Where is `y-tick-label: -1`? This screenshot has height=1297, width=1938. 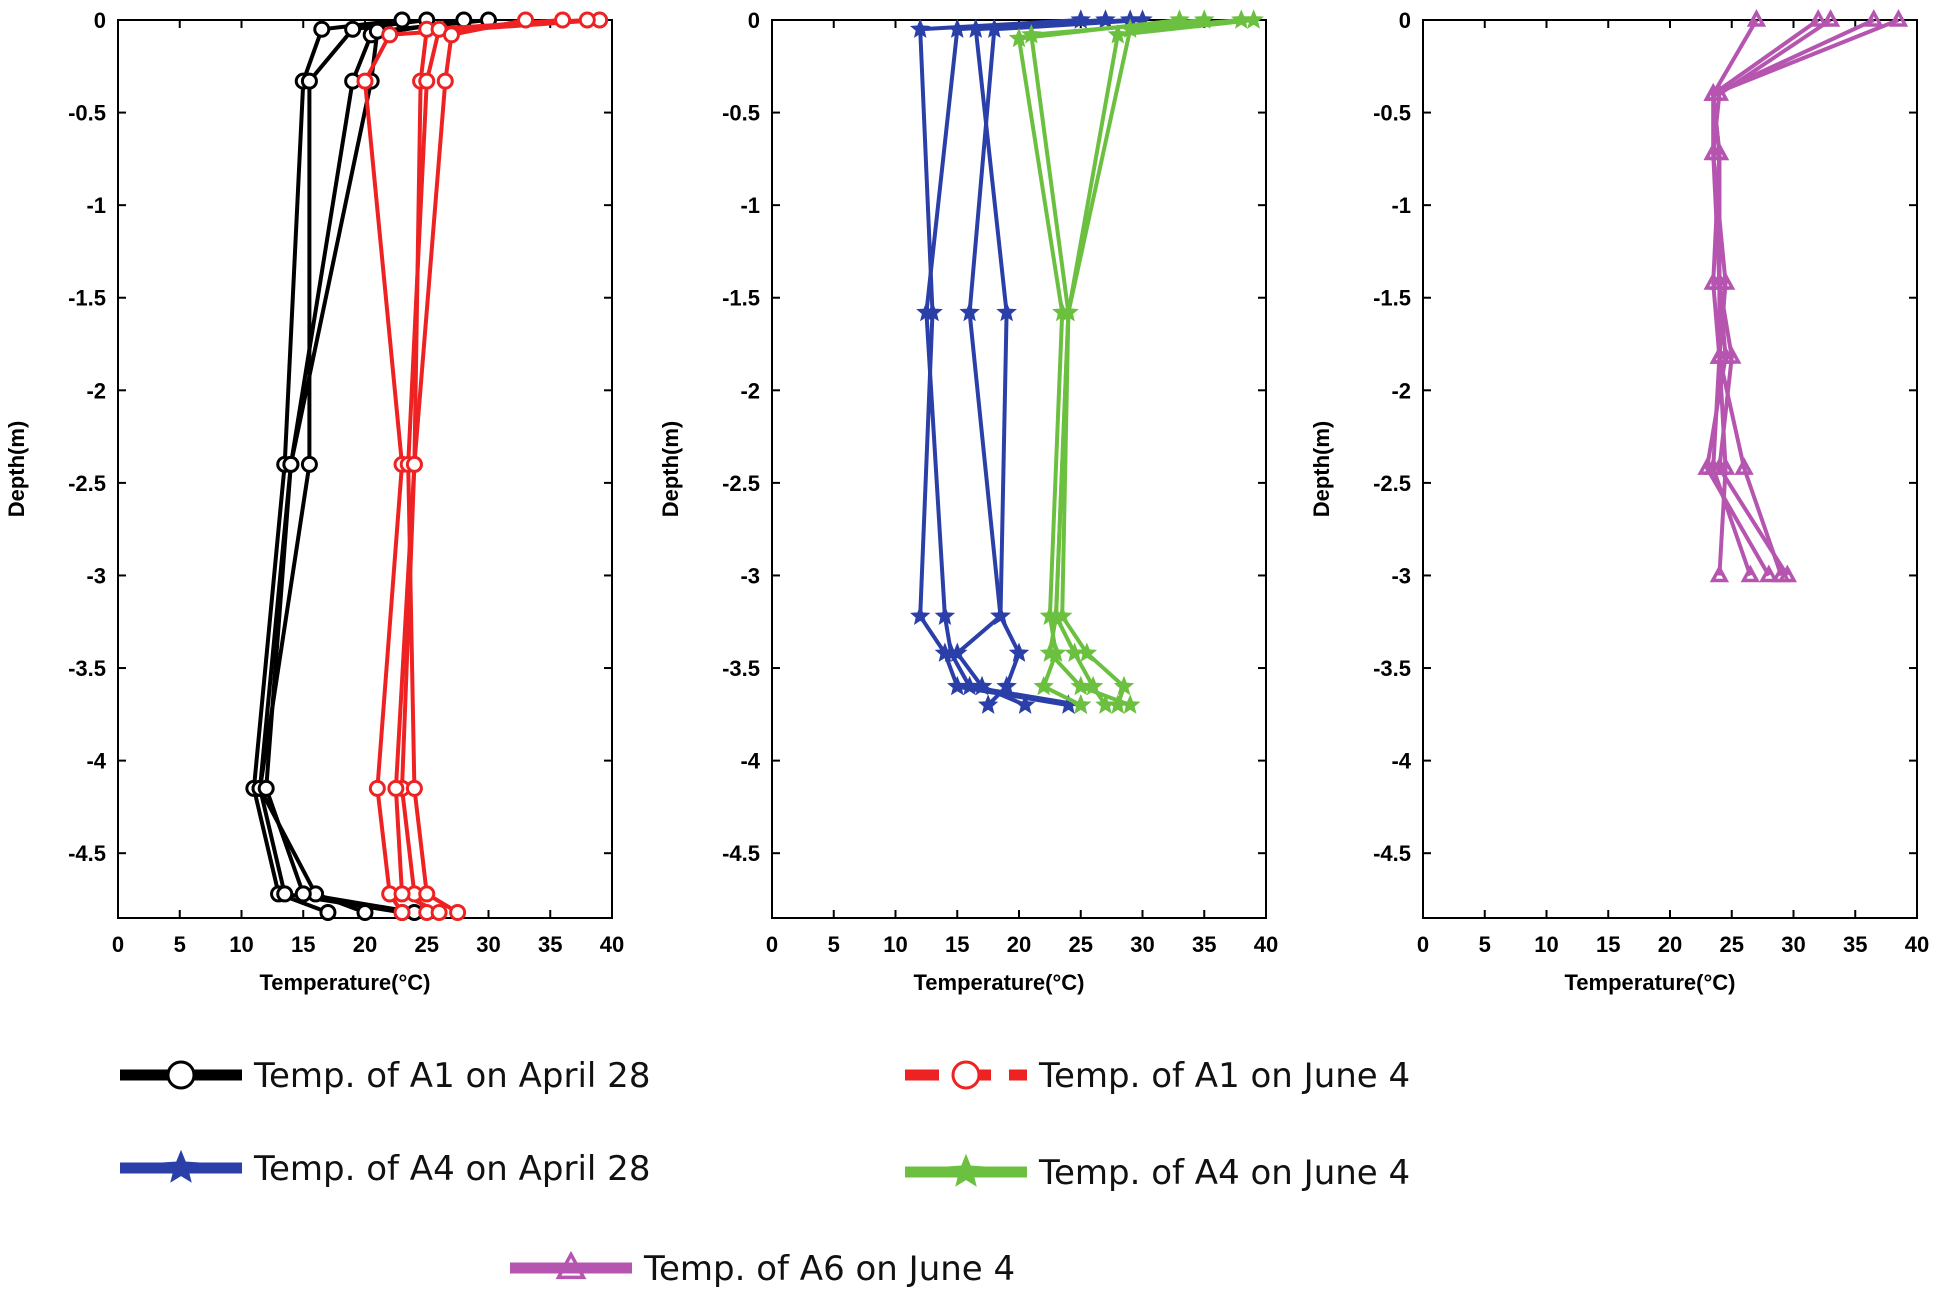 y-tick-label: -1 is located at coordinates (96, 205).